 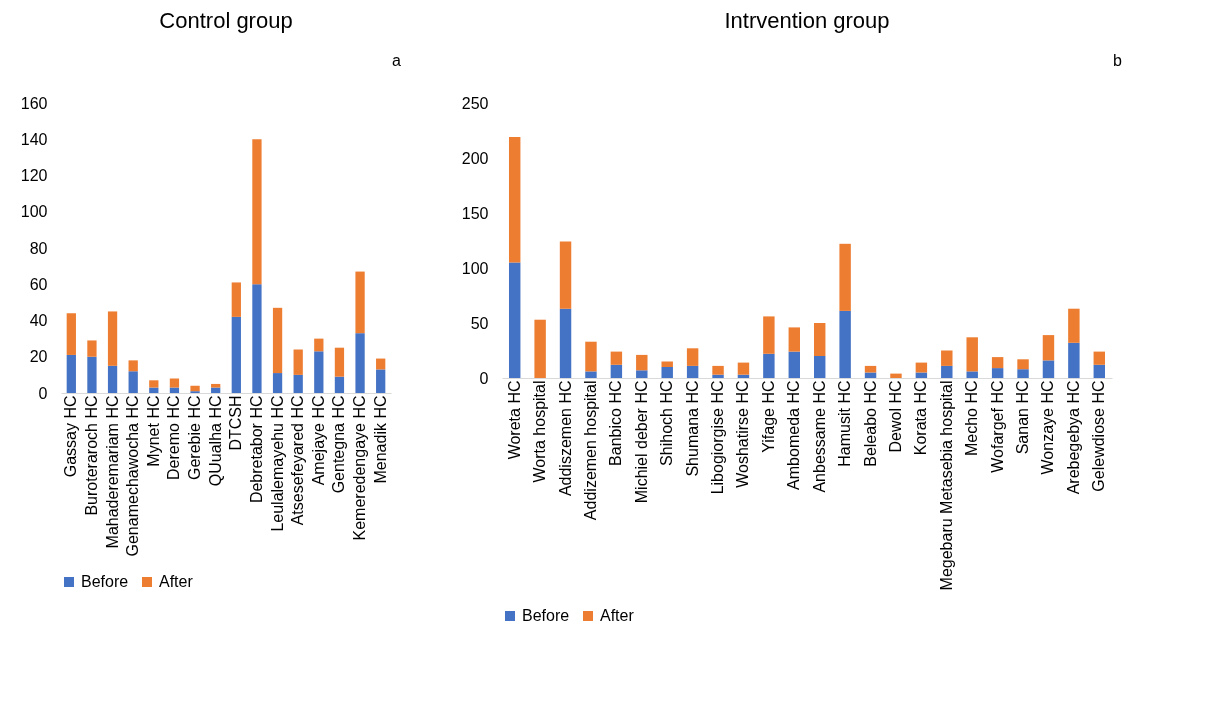 What do you see at coordinates (112, 472) in the screenshot?
I see `x-tick-label: Mahaderemariam HC` at bounding box center [112, 472].